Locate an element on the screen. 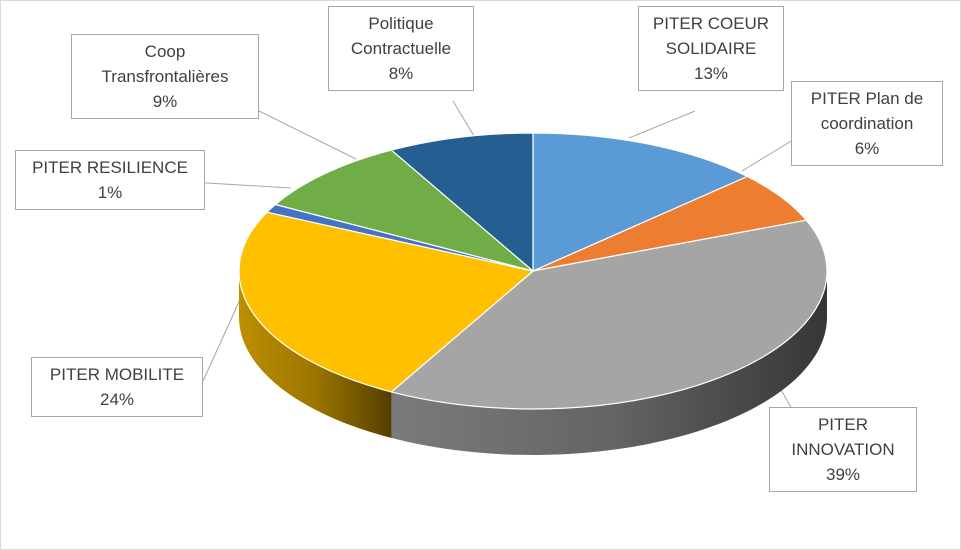 This screenshot has height=550, width=961. slice-label-line: PITER Plan de is located at coordinates (867, 98).